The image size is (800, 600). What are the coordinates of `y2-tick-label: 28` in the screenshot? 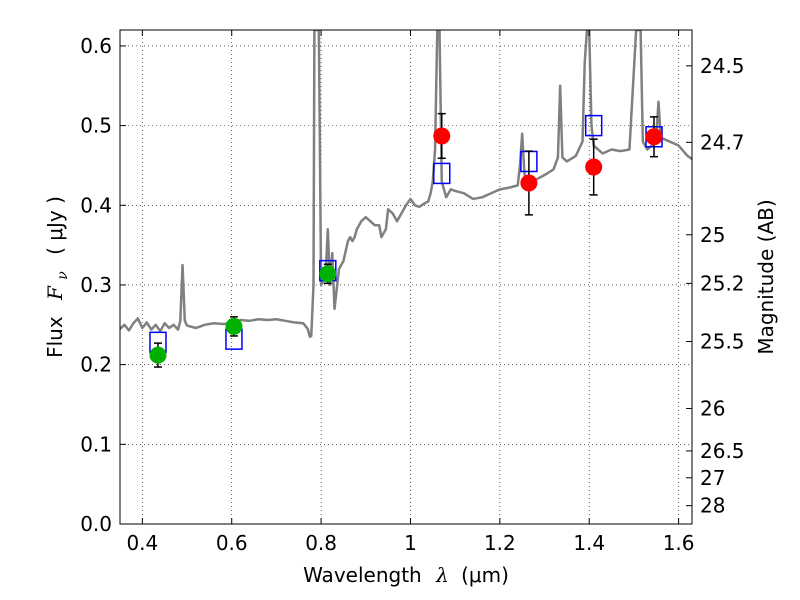 It's located at (712, 506).